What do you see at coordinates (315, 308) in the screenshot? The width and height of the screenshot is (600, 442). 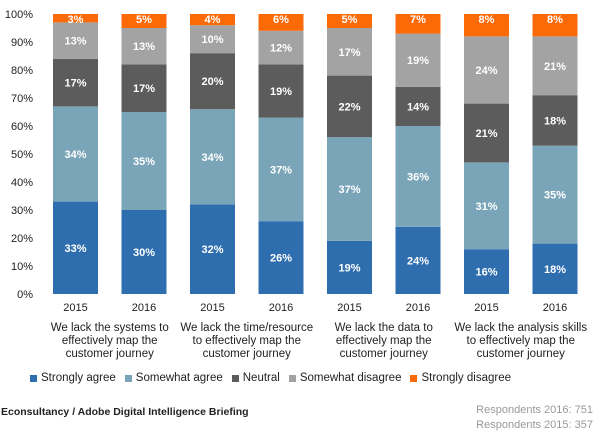 I see `x-axis: 2015 2016 2015 2016 2015 2016 2015 2016` at bounding box center [315, 308].